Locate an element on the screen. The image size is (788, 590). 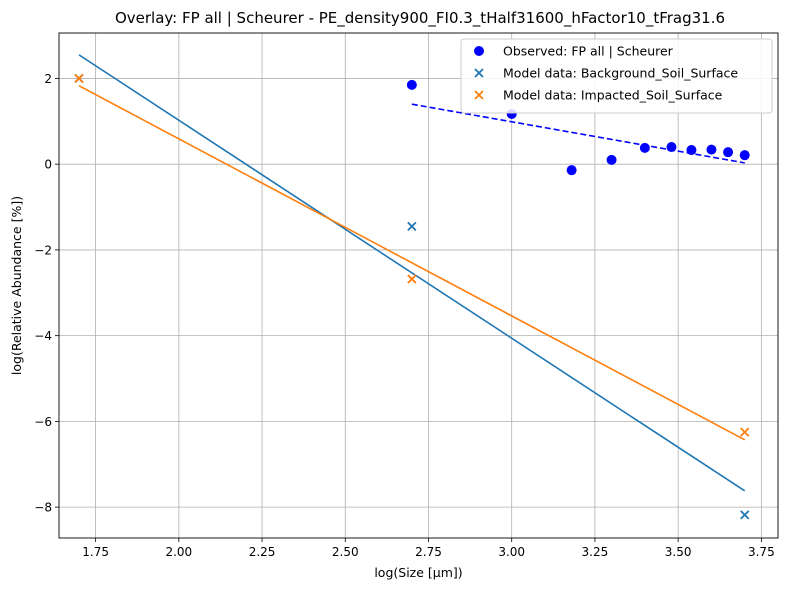
x-tick-label: 2.50 is located at coordinates (345, 552).